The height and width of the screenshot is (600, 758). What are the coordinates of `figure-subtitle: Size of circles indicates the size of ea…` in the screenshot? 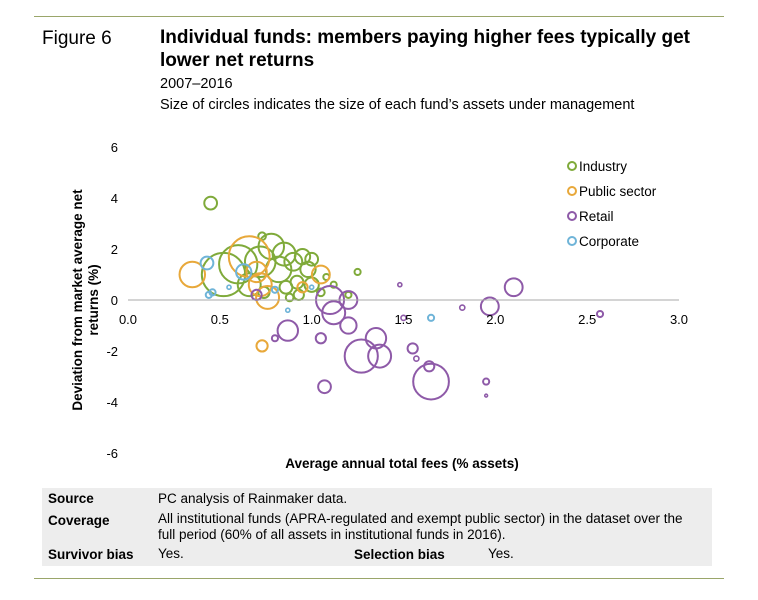 It's located at (397, 105).